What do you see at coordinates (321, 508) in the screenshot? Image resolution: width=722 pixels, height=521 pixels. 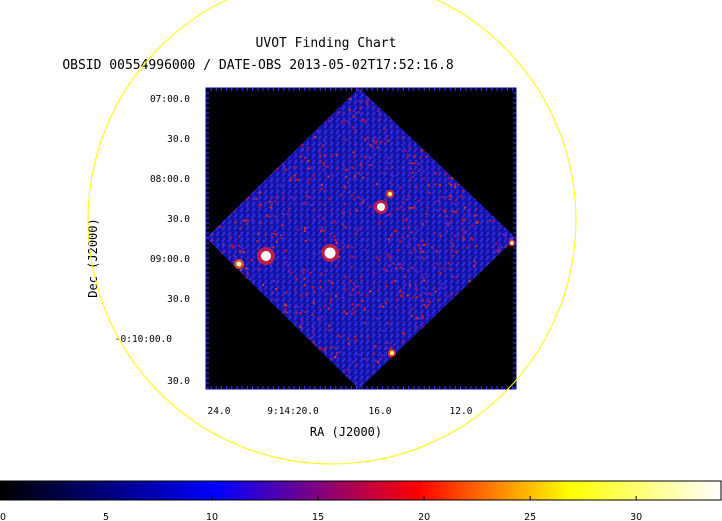 I see `colorbar-ticks: 0 5 10 15 20 25 30` at bounding box center [321, 508].